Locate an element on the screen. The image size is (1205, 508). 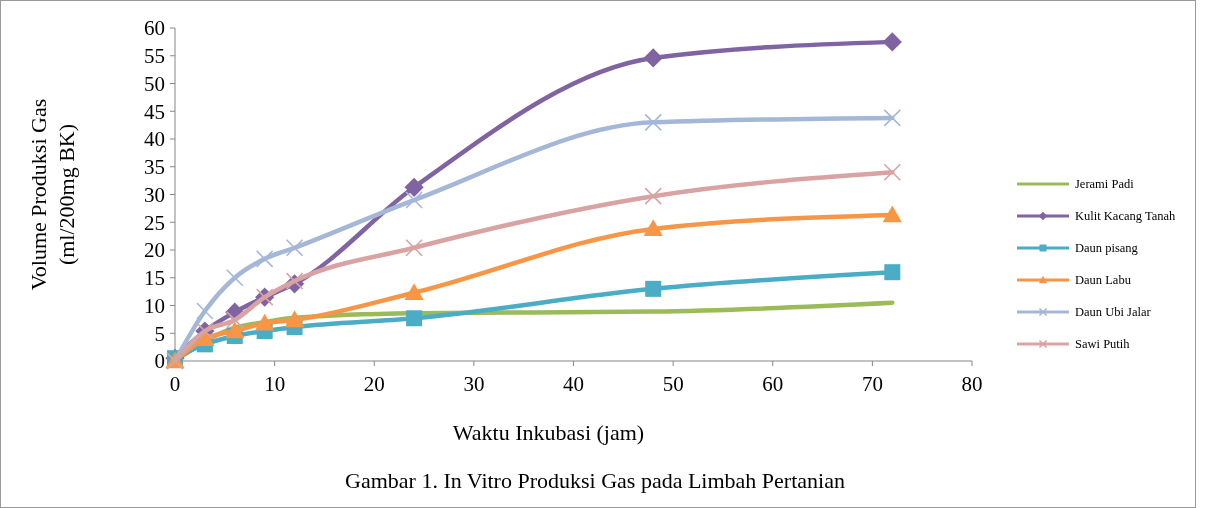
legend-label: Daun Labu is located at coordinates (1103, 280).